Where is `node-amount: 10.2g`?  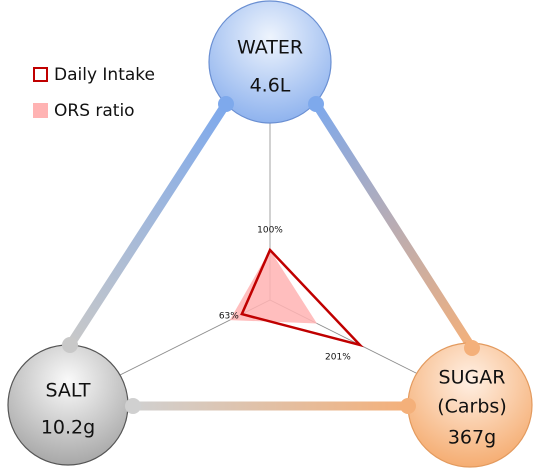
node-amount: 10.2g is located at coordinates (68, 428).